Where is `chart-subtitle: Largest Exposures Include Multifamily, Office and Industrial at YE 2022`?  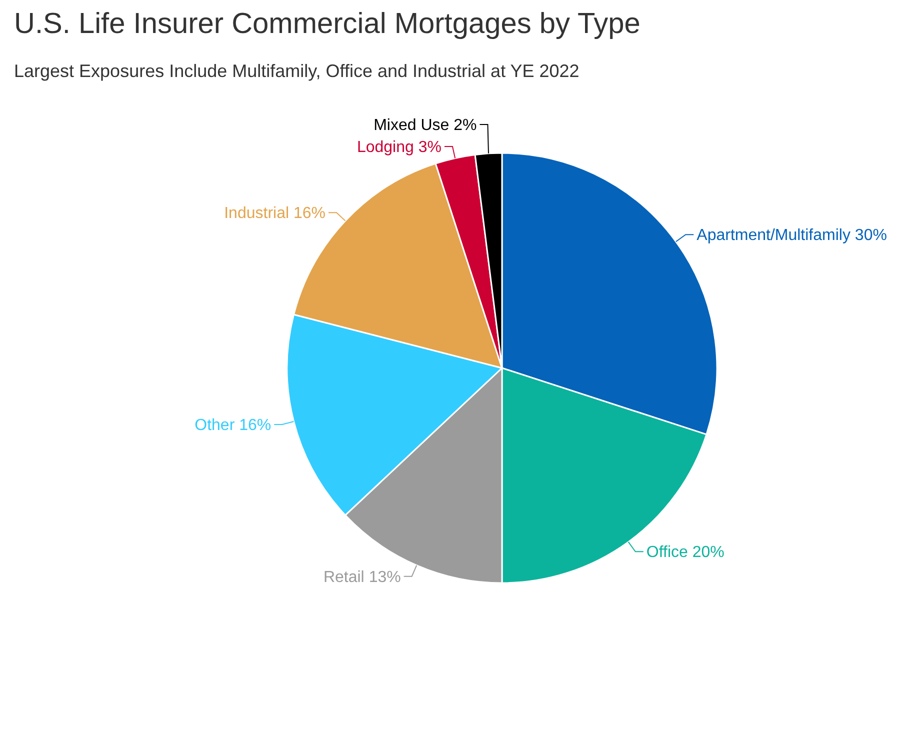 chart-subtitle: Largest Exposures Include Multifamily, Office and Industrial at YE 2022 is located at coordinates (297, 71).